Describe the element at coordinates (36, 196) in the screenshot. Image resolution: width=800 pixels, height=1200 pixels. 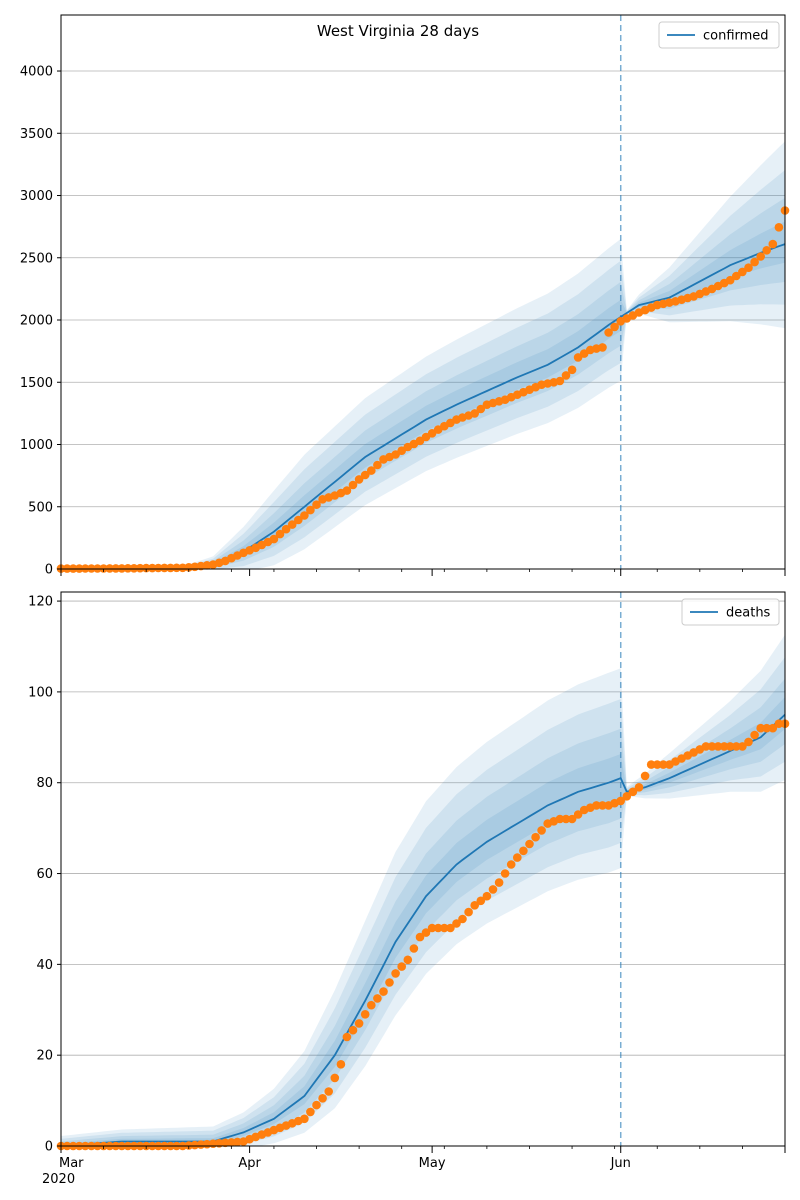
I see `y-tick-label: 3000` at that location.